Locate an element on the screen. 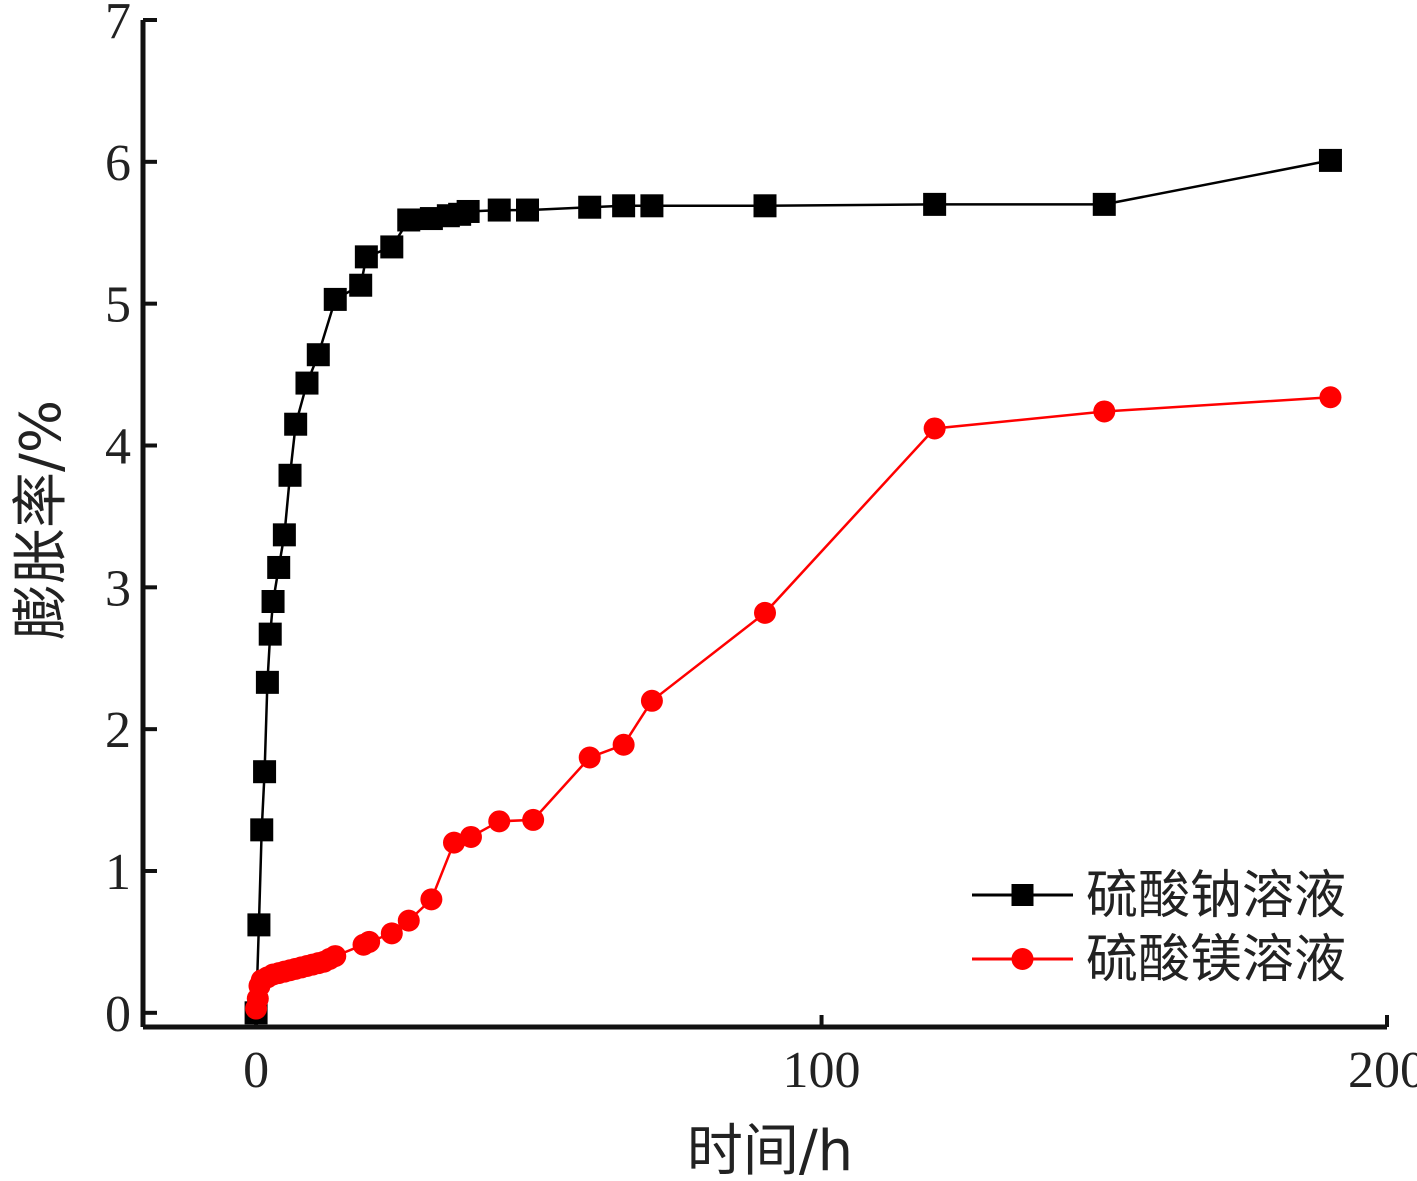  legend-label: 硫酸钠溶液 is located at coordinates (1216, 896).